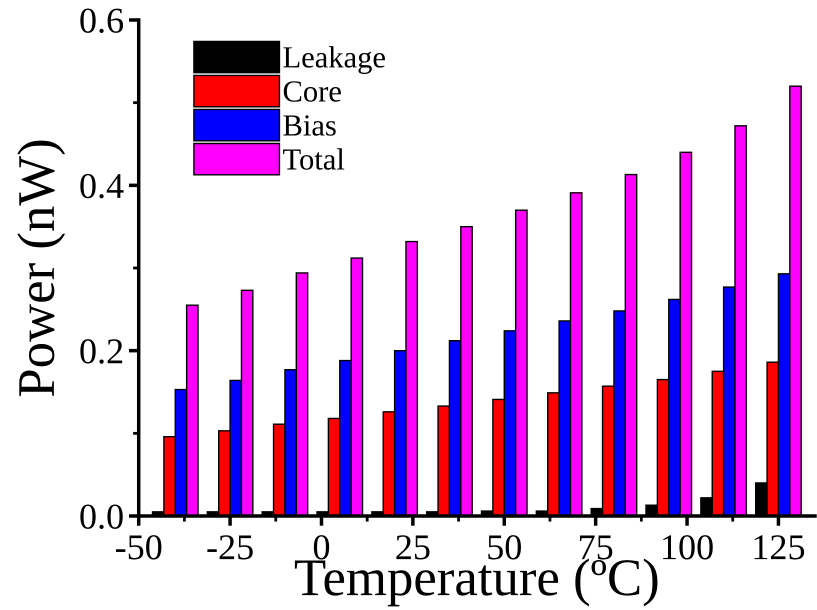  What do you see at coordinates (41, 268) in the screenshot?
I see `y-axis-title: Power (nW)` at bounding box center [41, 268].